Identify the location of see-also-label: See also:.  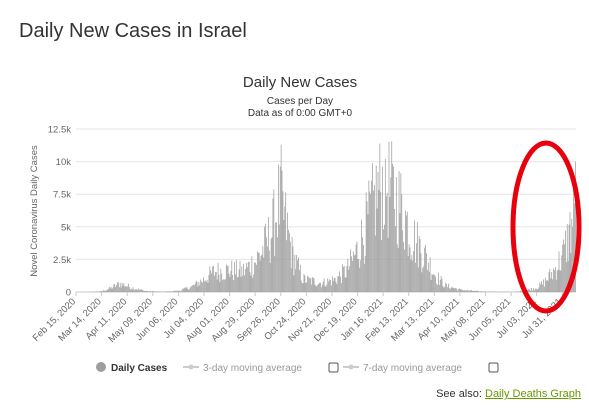
(459, 394).